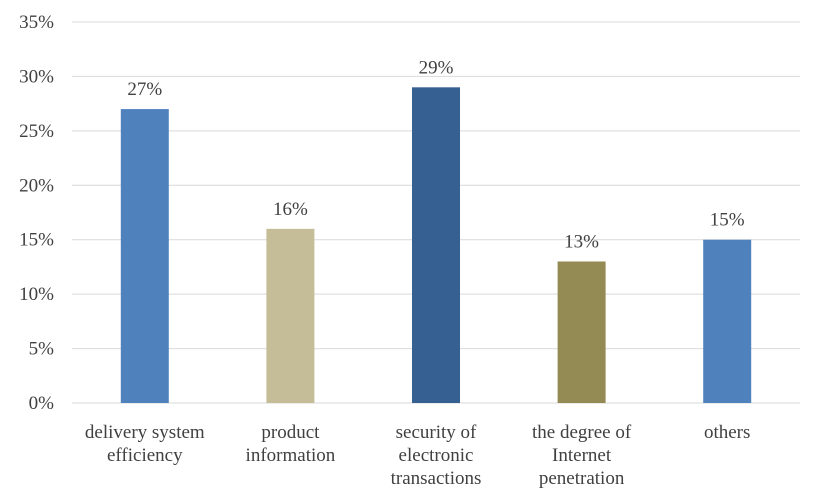 The height and width of the screenshot is (491, 813). Describe the element at coordinates (36, 76) in the screenshot. I see `y-tick-label: 30%` at that location.